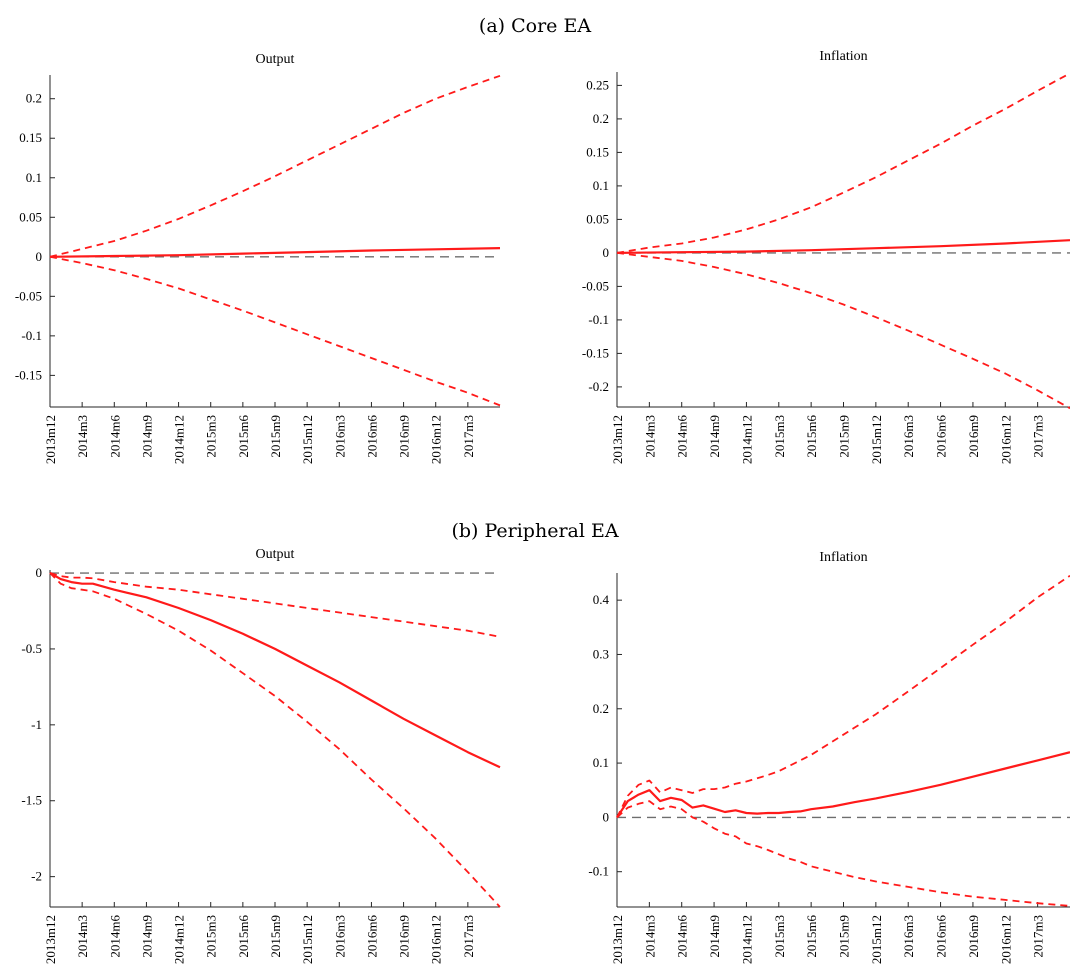 This screenshot has width=1070, height=976. What do you see at coordinates (601, 599) in the screenshot?
I see `y-tick-label: 0.4` at bounding box center [601, 599].